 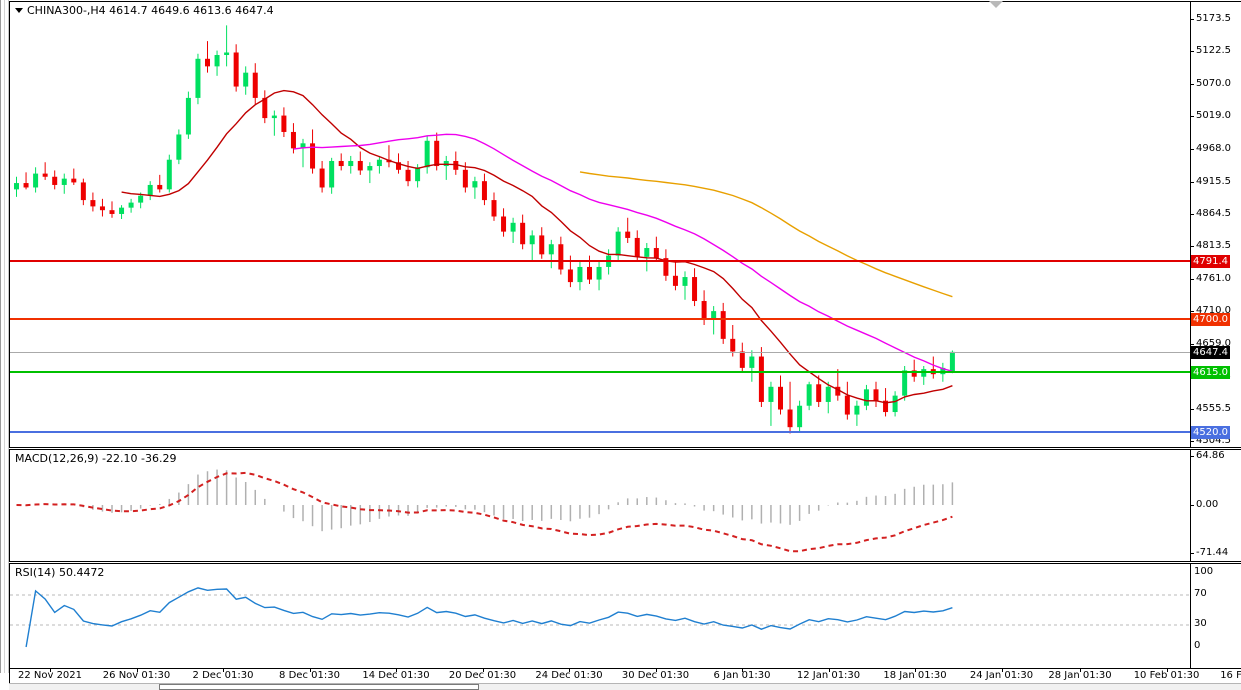 What do you see at coordinates (1213, 18) in the screenshot?
I see `price-tick-label: 5173.5` at bounding box center [1213, 18].